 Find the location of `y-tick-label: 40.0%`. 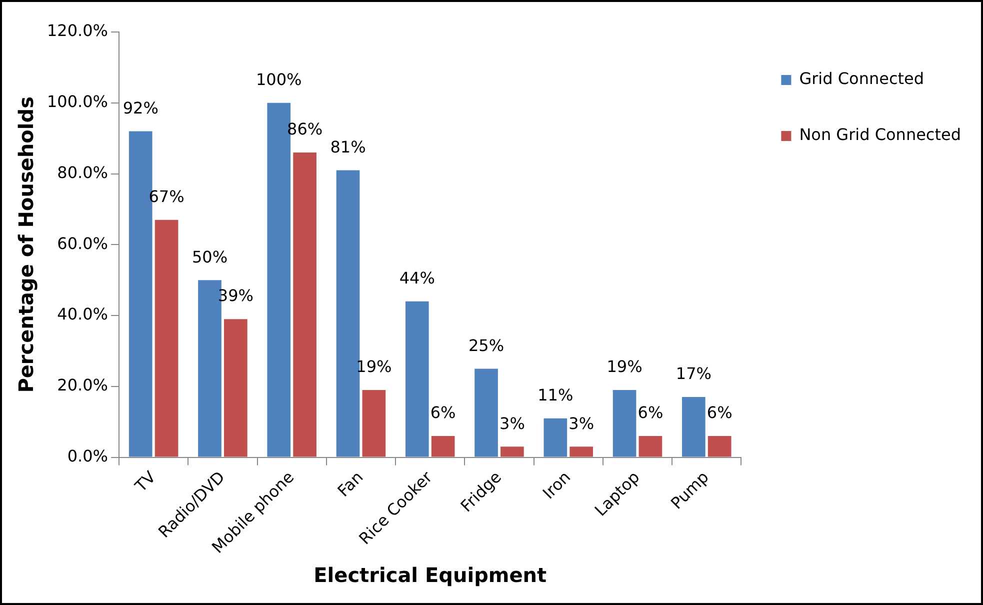

y-tick-label: 40.0% is located at coordinates (82, 314).